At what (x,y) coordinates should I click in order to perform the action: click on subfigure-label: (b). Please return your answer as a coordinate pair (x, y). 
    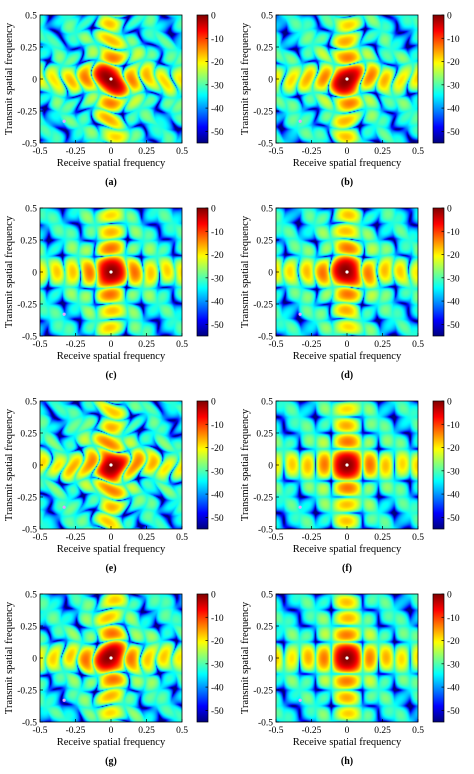
    Looking at the image, I should click on (347, 182).